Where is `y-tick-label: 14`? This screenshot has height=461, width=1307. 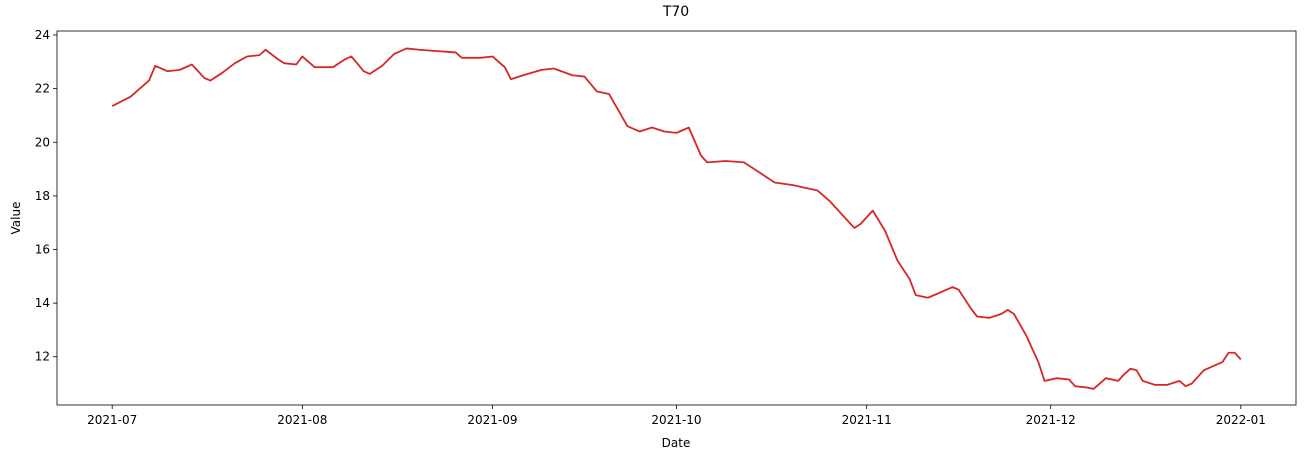
y-tick-label: 14 is located at coordinates (42, 303).